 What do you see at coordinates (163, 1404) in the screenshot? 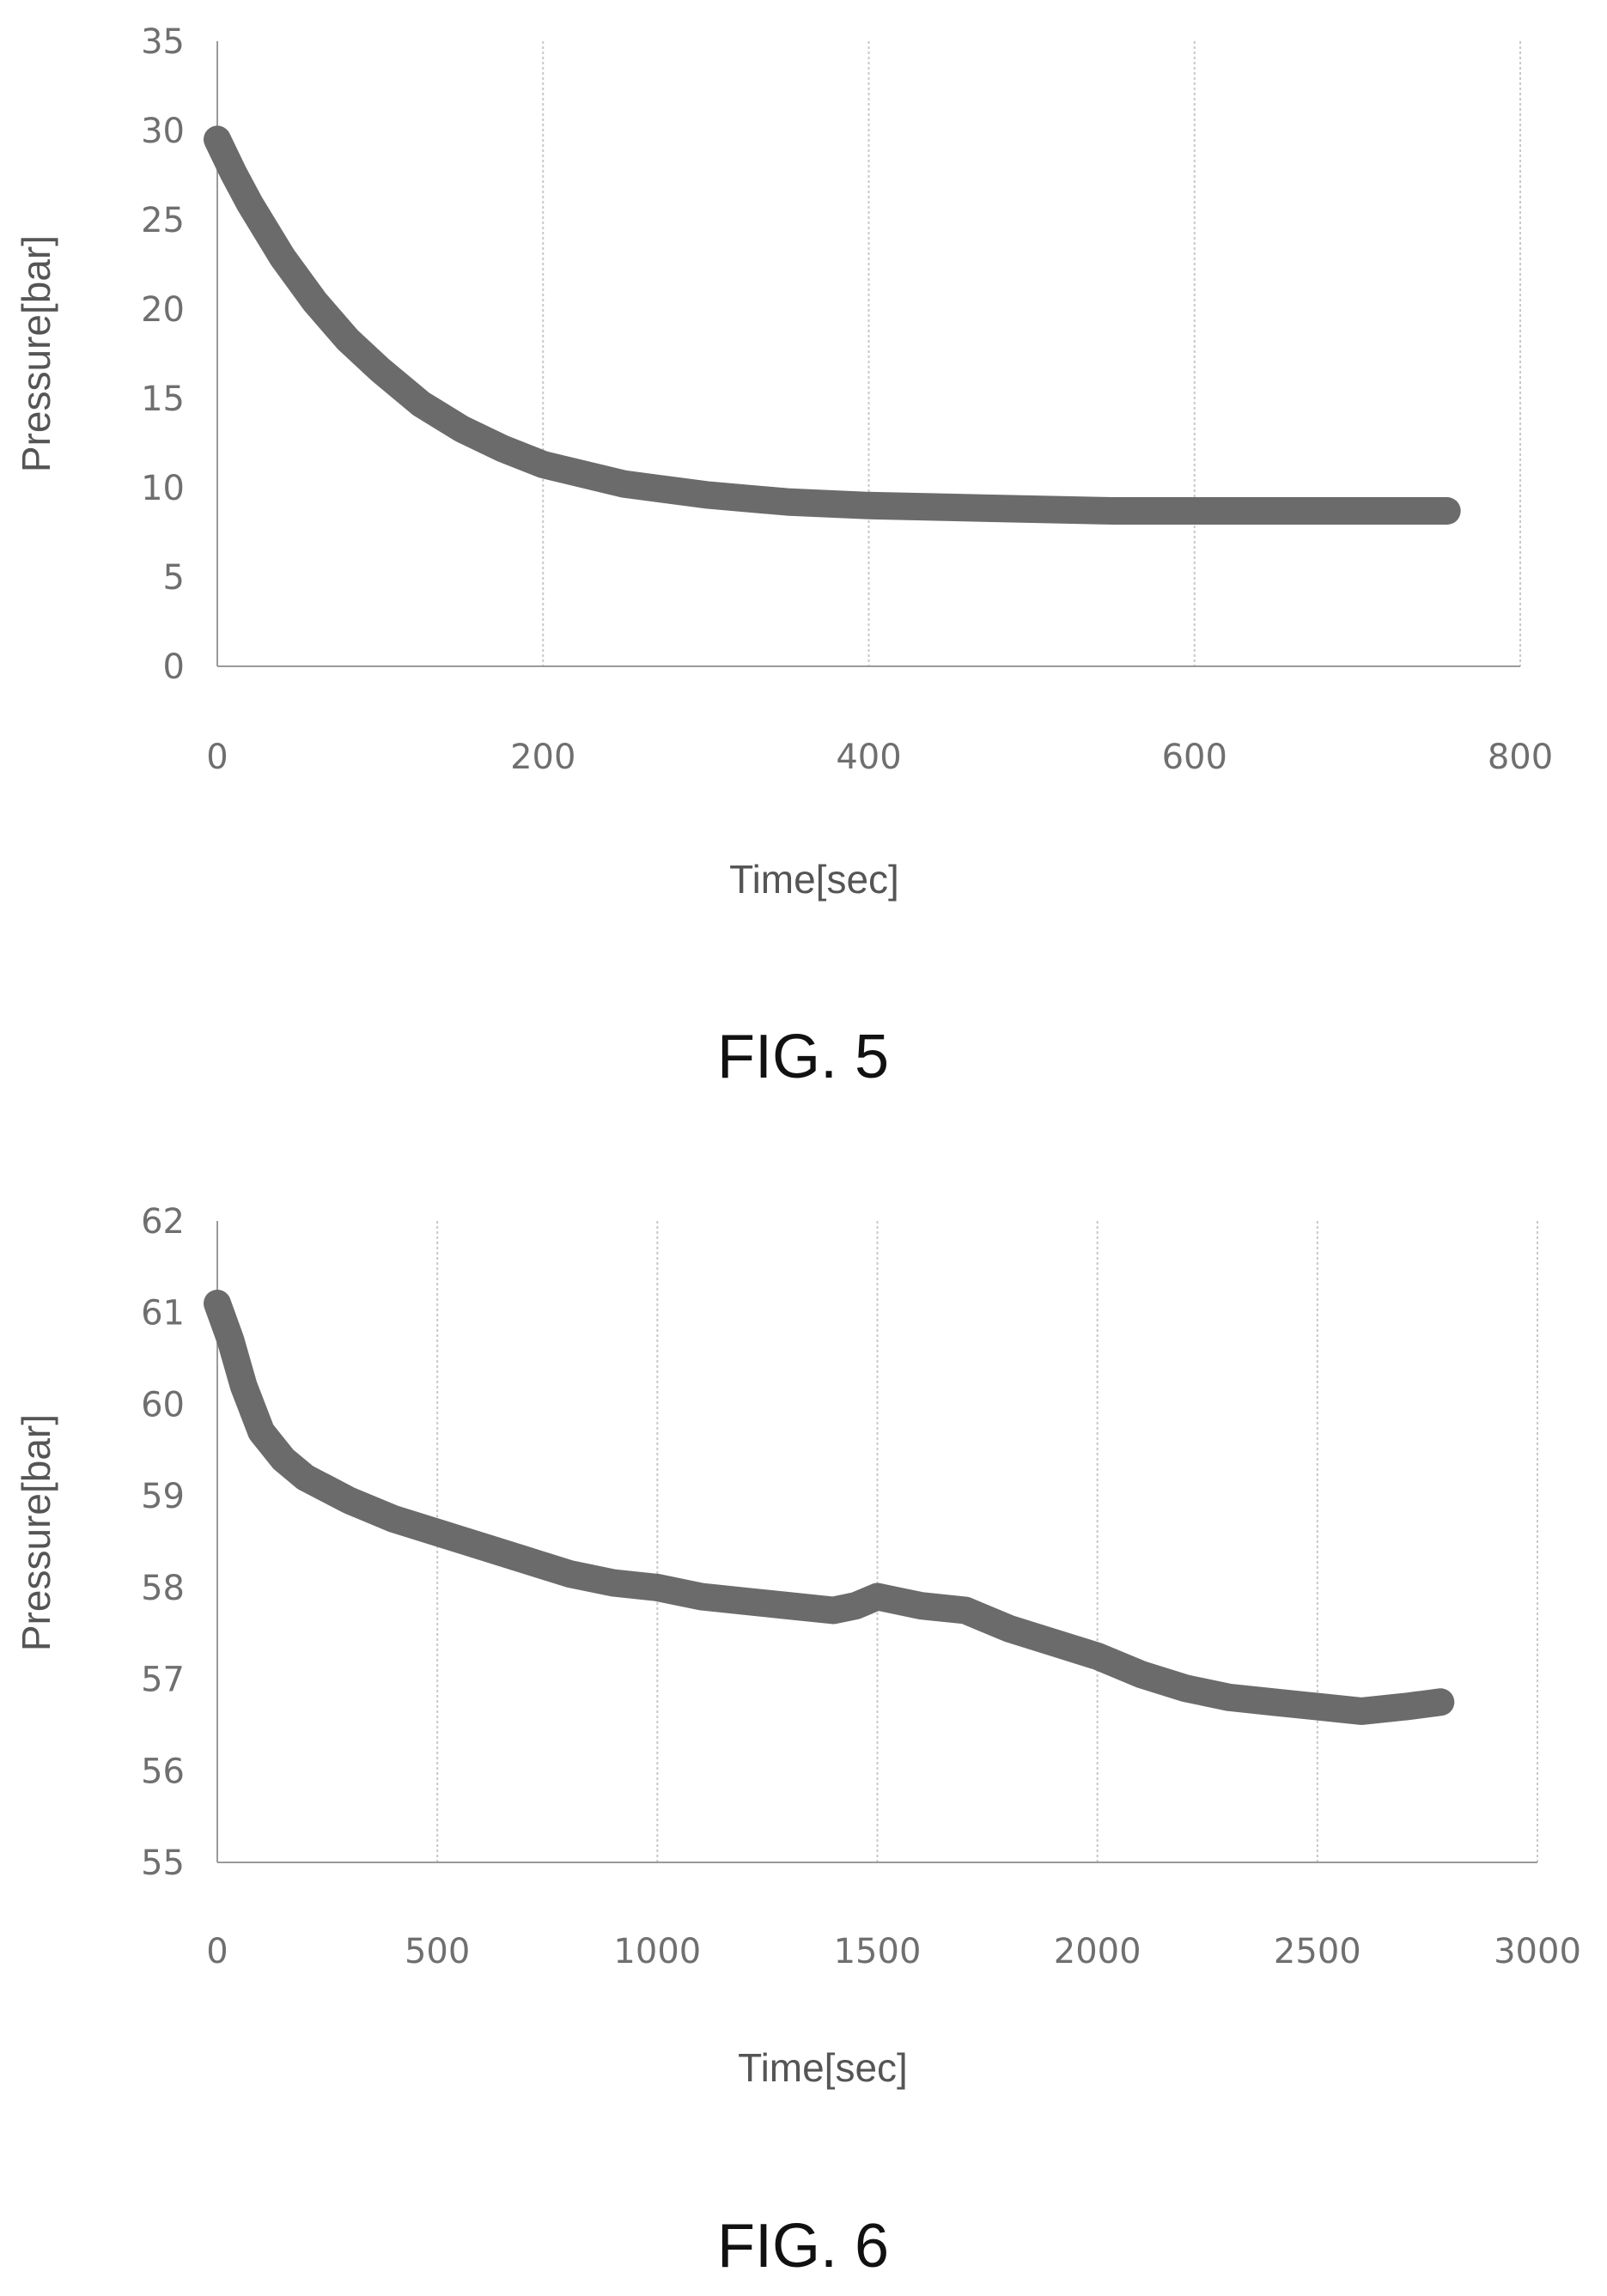
I see `y-tick-label: 60` at bounding box center [163, 1404].